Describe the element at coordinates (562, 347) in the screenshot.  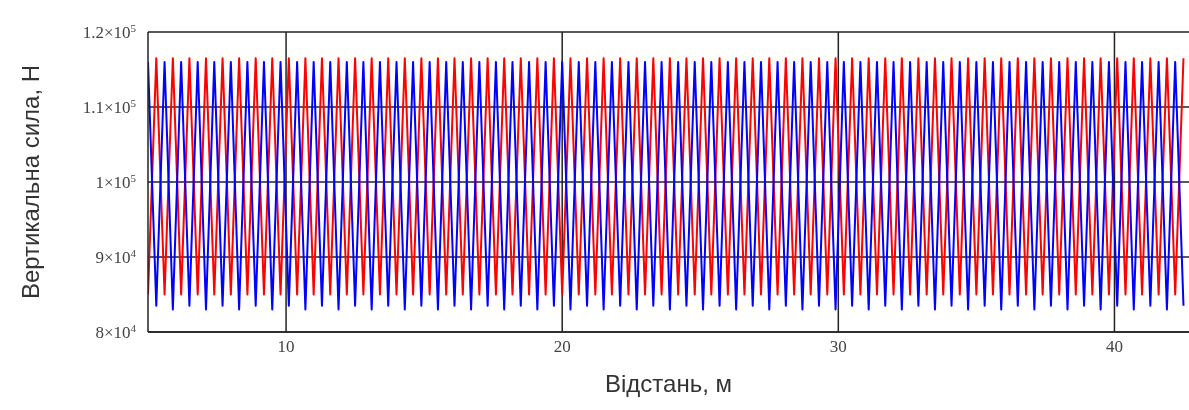
I see `x-tick-label: 20` at that location.